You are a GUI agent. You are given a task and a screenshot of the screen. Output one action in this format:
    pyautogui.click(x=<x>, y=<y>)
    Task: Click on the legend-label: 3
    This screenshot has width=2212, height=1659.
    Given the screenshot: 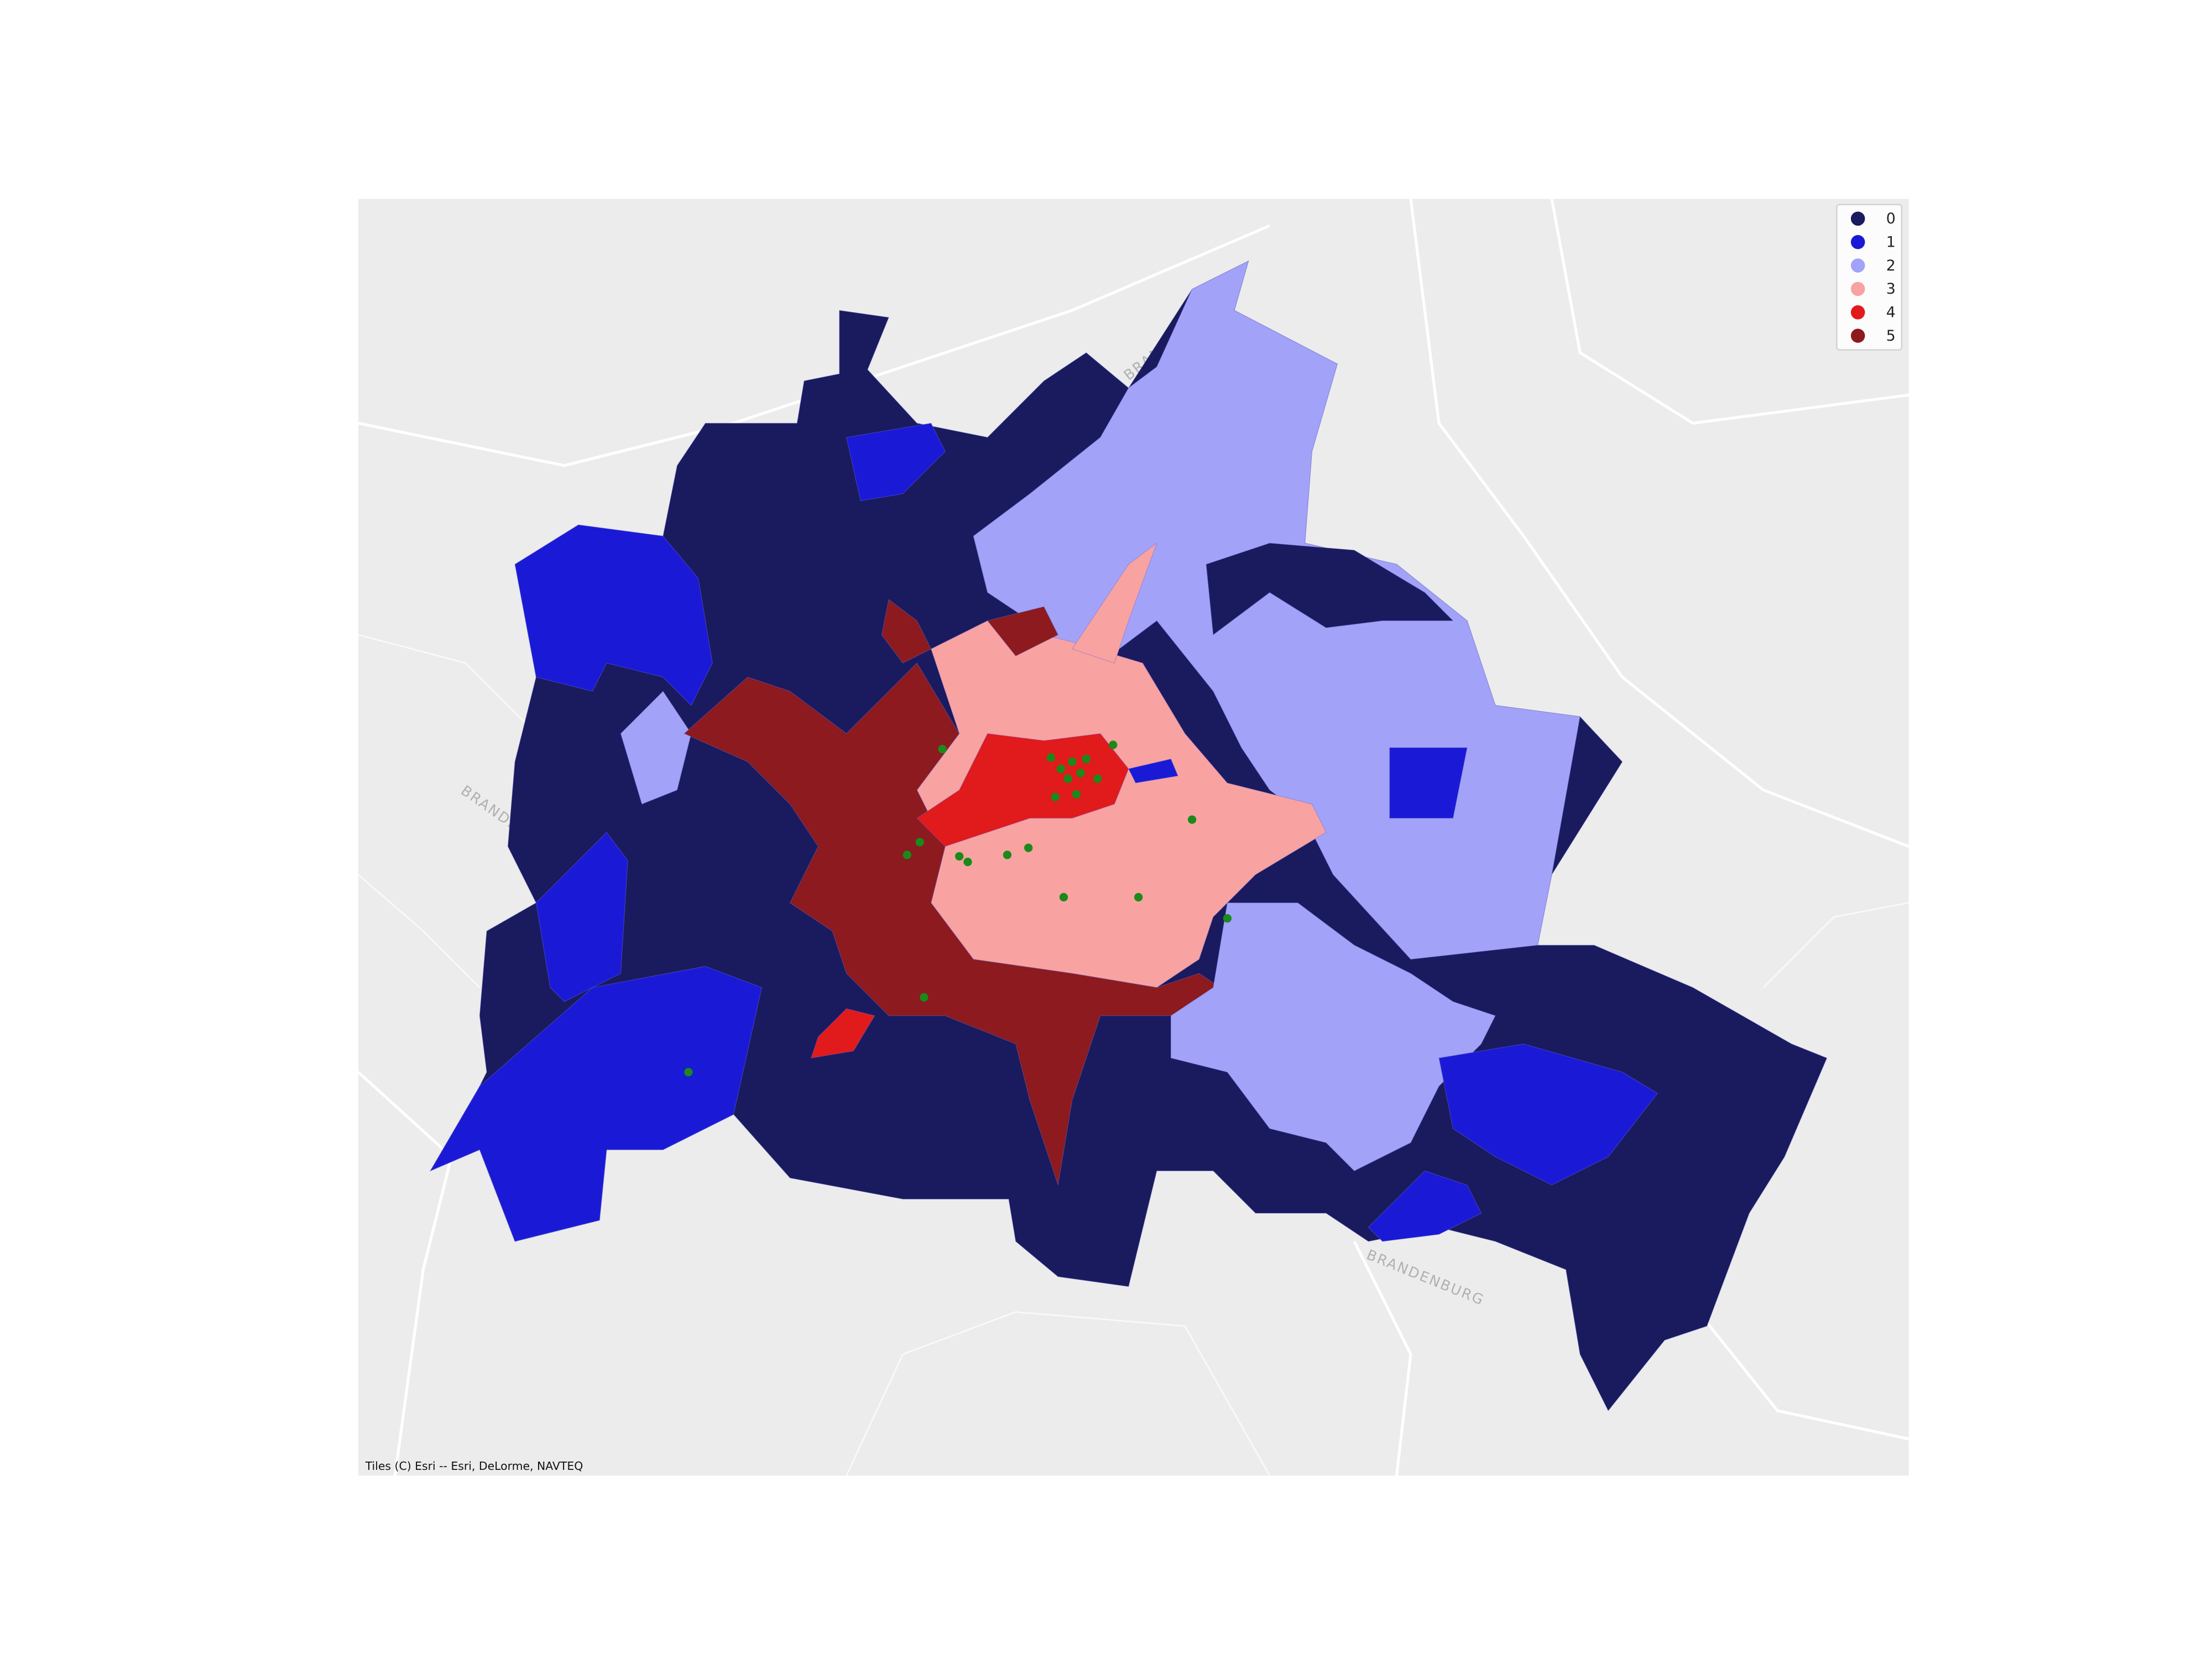 What is the action you would take?
    pyautogui.click(x=1891, y=289)
    